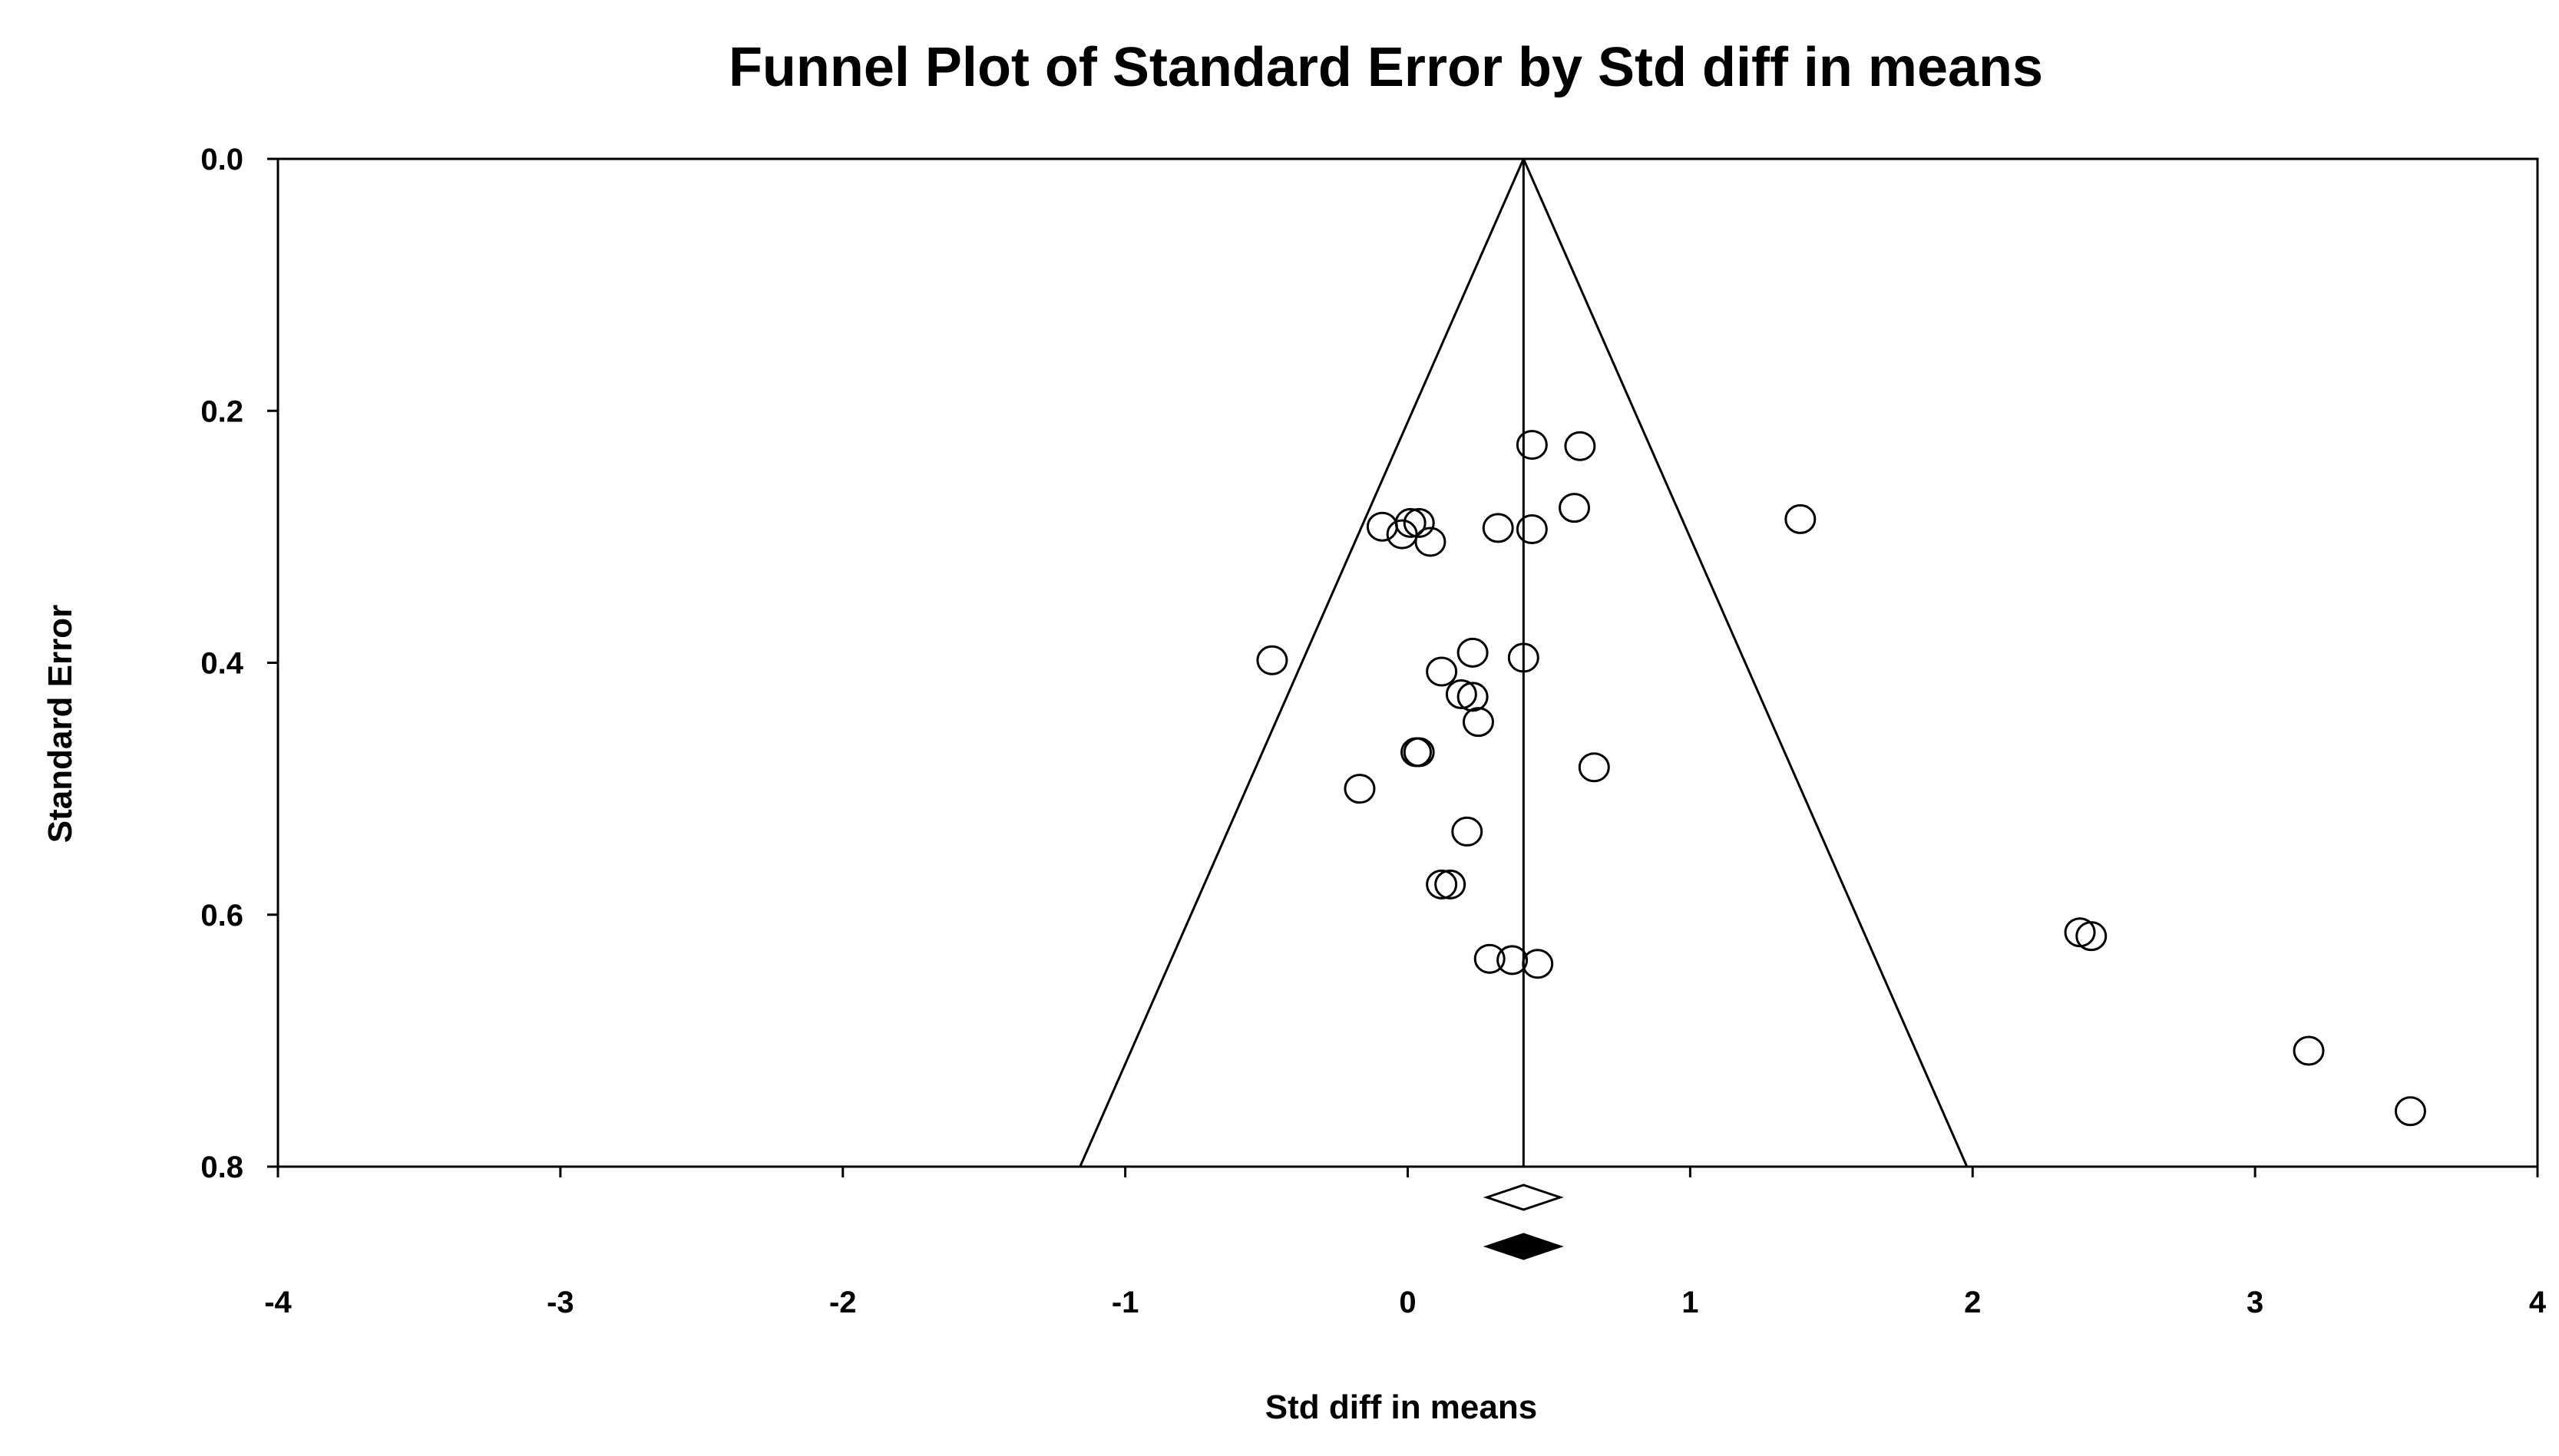 The width and height of the screenshot is (2559, 1456). Describe the element at coordinates (1407, 1303) in the screenshot. I see `x-tick-label: 0` at that location.